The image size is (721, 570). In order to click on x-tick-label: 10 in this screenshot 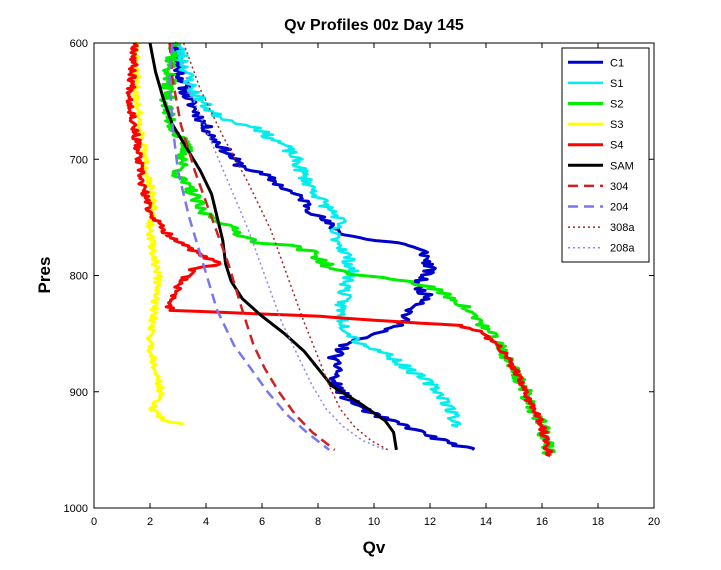, I will do `click(374, 522)`.